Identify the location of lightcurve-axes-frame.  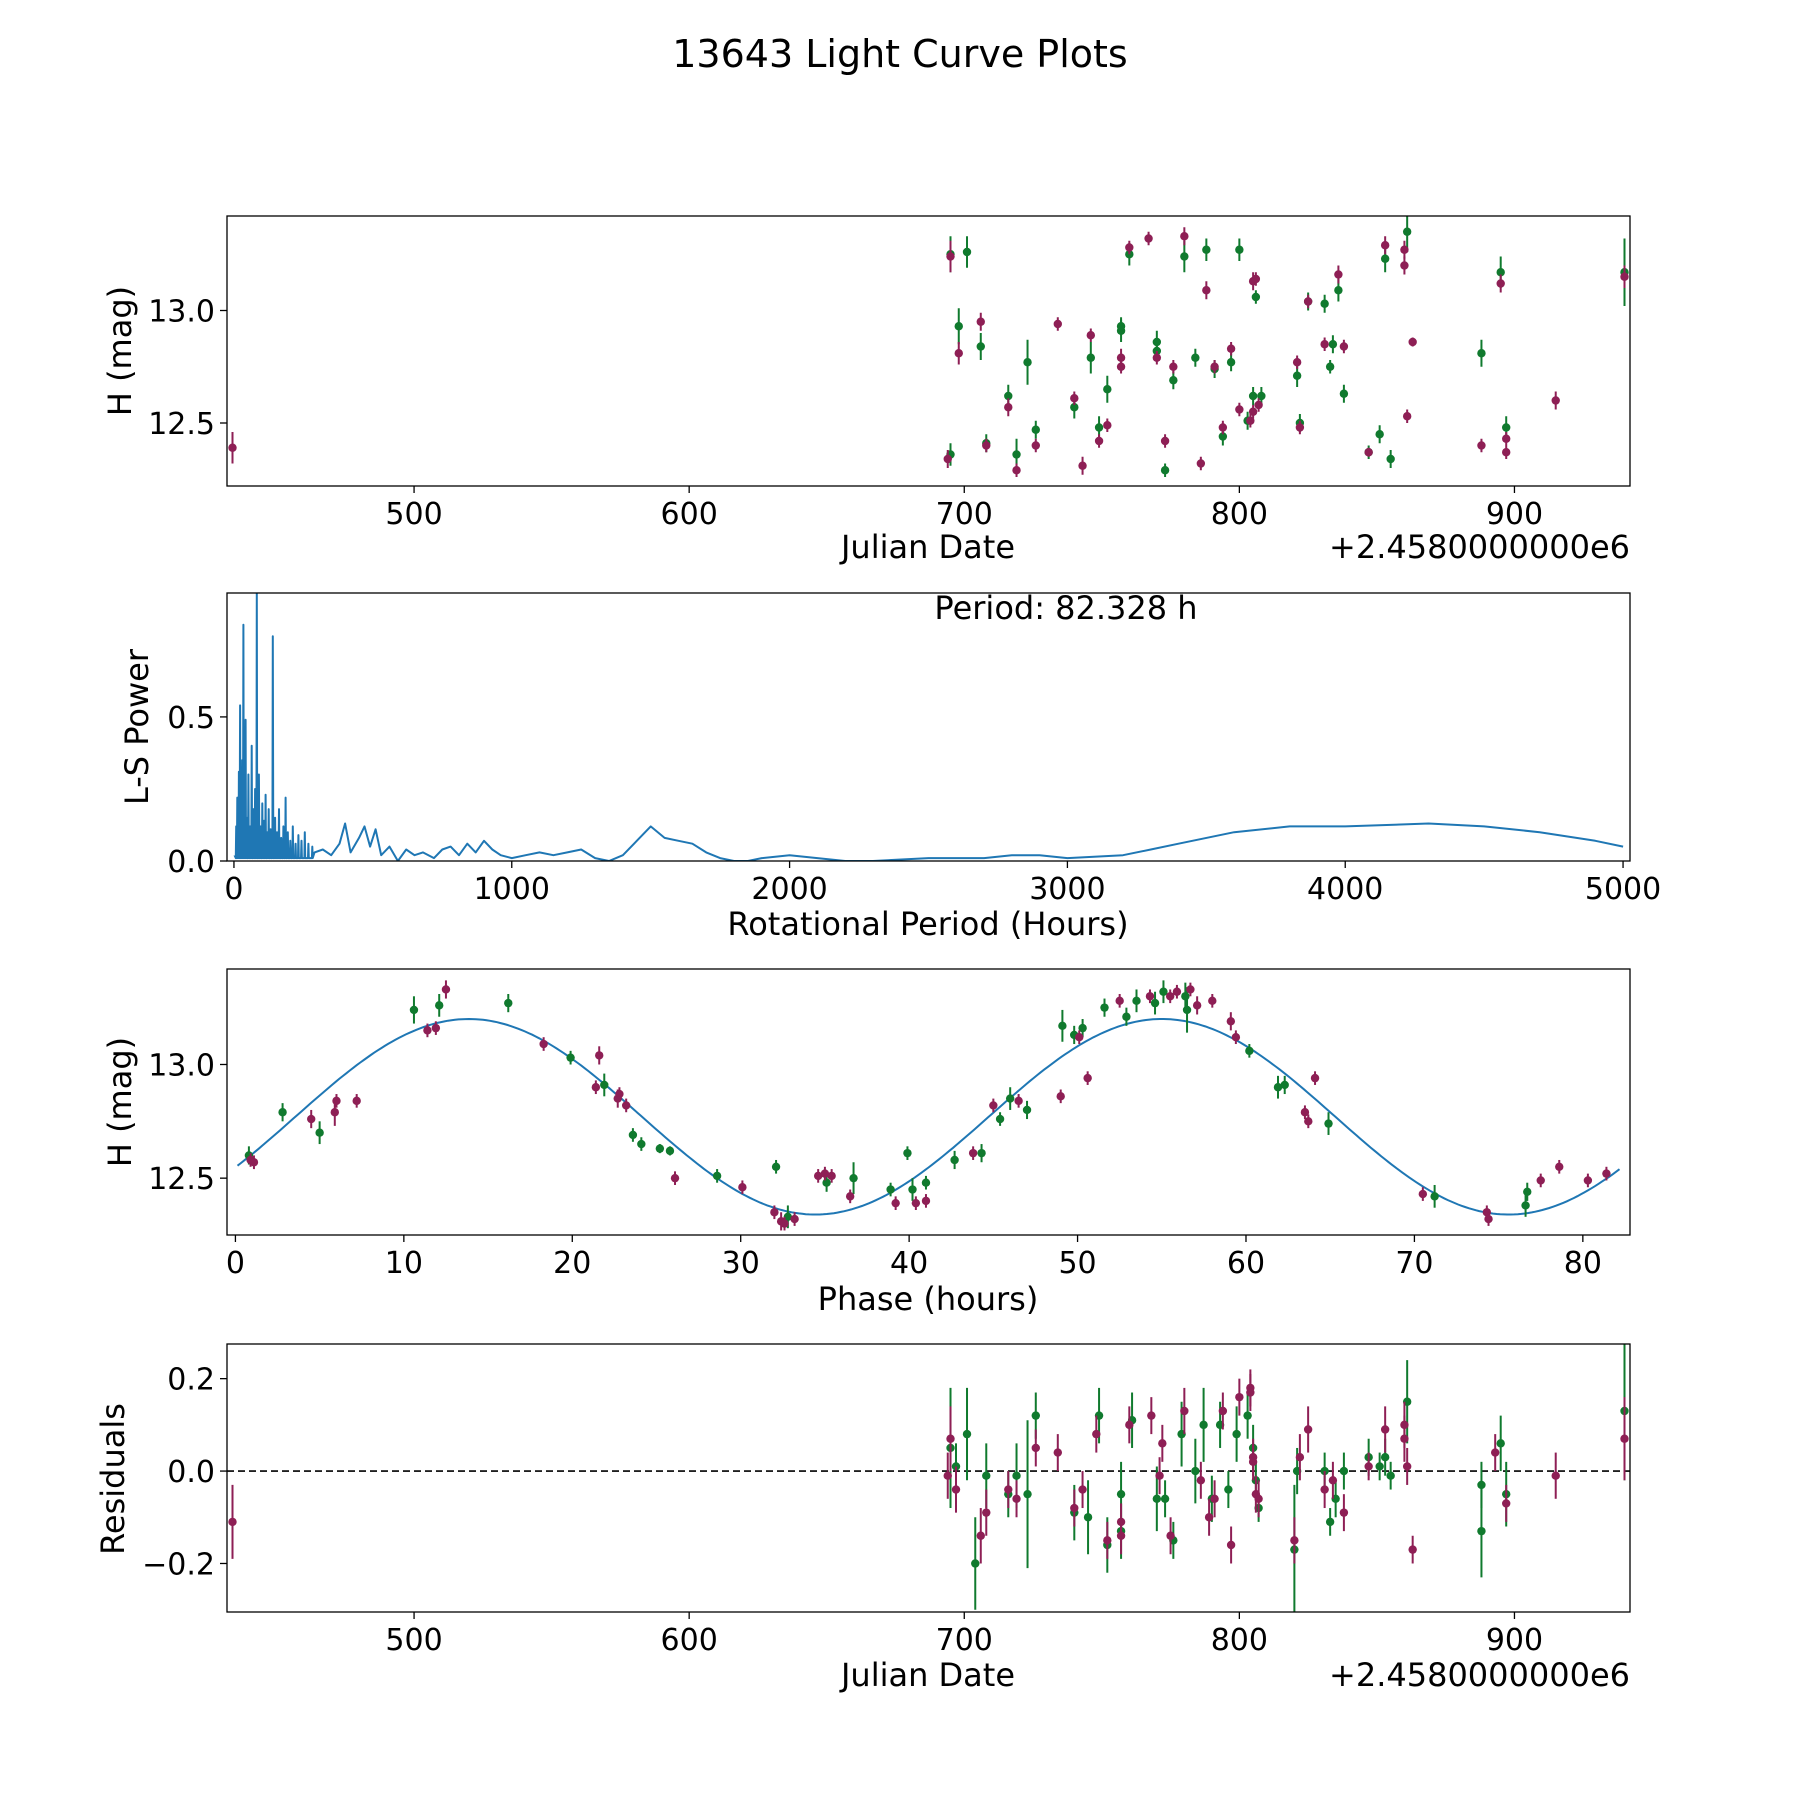
(928, 351).